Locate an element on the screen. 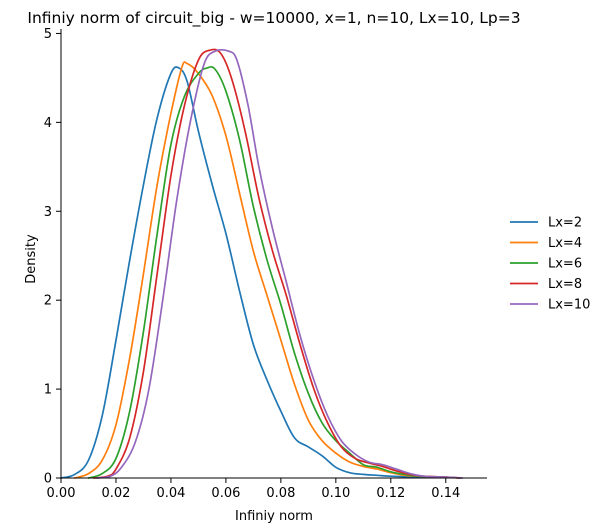  x-axis-ticks: 0.00 0.02 0.04 0.06 0.08 0.10 0.12 0.14 is located at coordinates (253, 489).